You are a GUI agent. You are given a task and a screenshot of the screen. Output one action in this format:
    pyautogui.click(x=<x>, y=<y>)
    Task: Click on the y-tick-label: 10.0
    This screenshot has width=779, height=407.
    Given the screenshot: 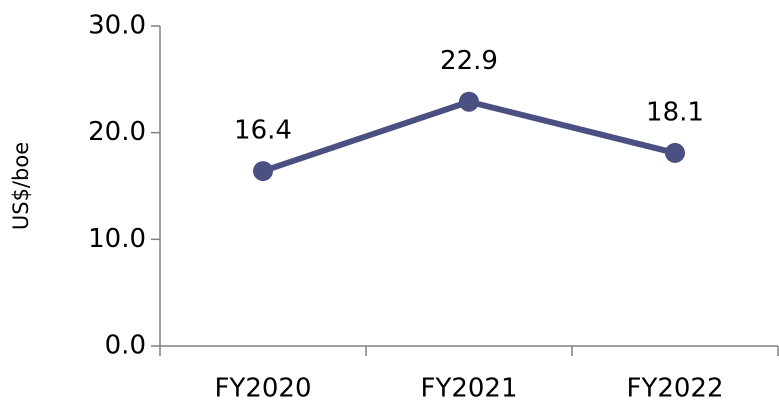 What is the action you would take?
    pyautogui.click(x=117, y=239)
    